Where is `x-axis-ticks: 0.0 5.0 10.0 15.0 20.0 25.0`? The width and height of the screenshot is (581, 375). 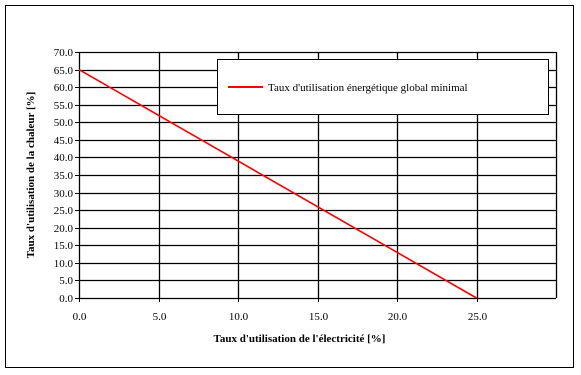 x-axis-ticks: 0.0 5.0 10.0 15.0 20.0 25.0 is located at coordinates (280, 310).